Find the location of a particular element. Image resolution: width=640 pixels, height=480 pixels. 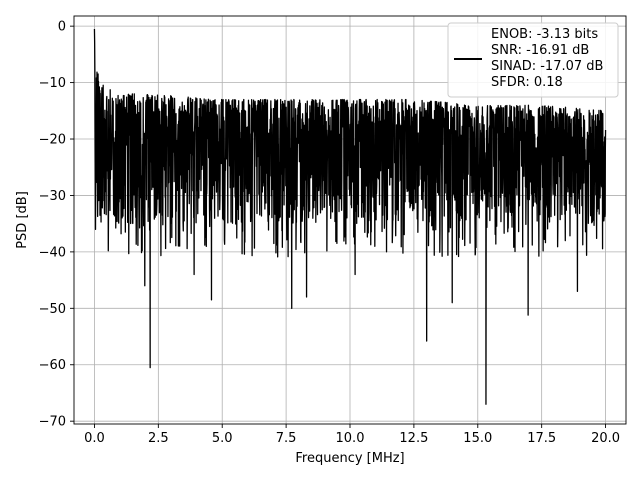

x-tick-label: 0.0 is located at coordinates (94, 438).